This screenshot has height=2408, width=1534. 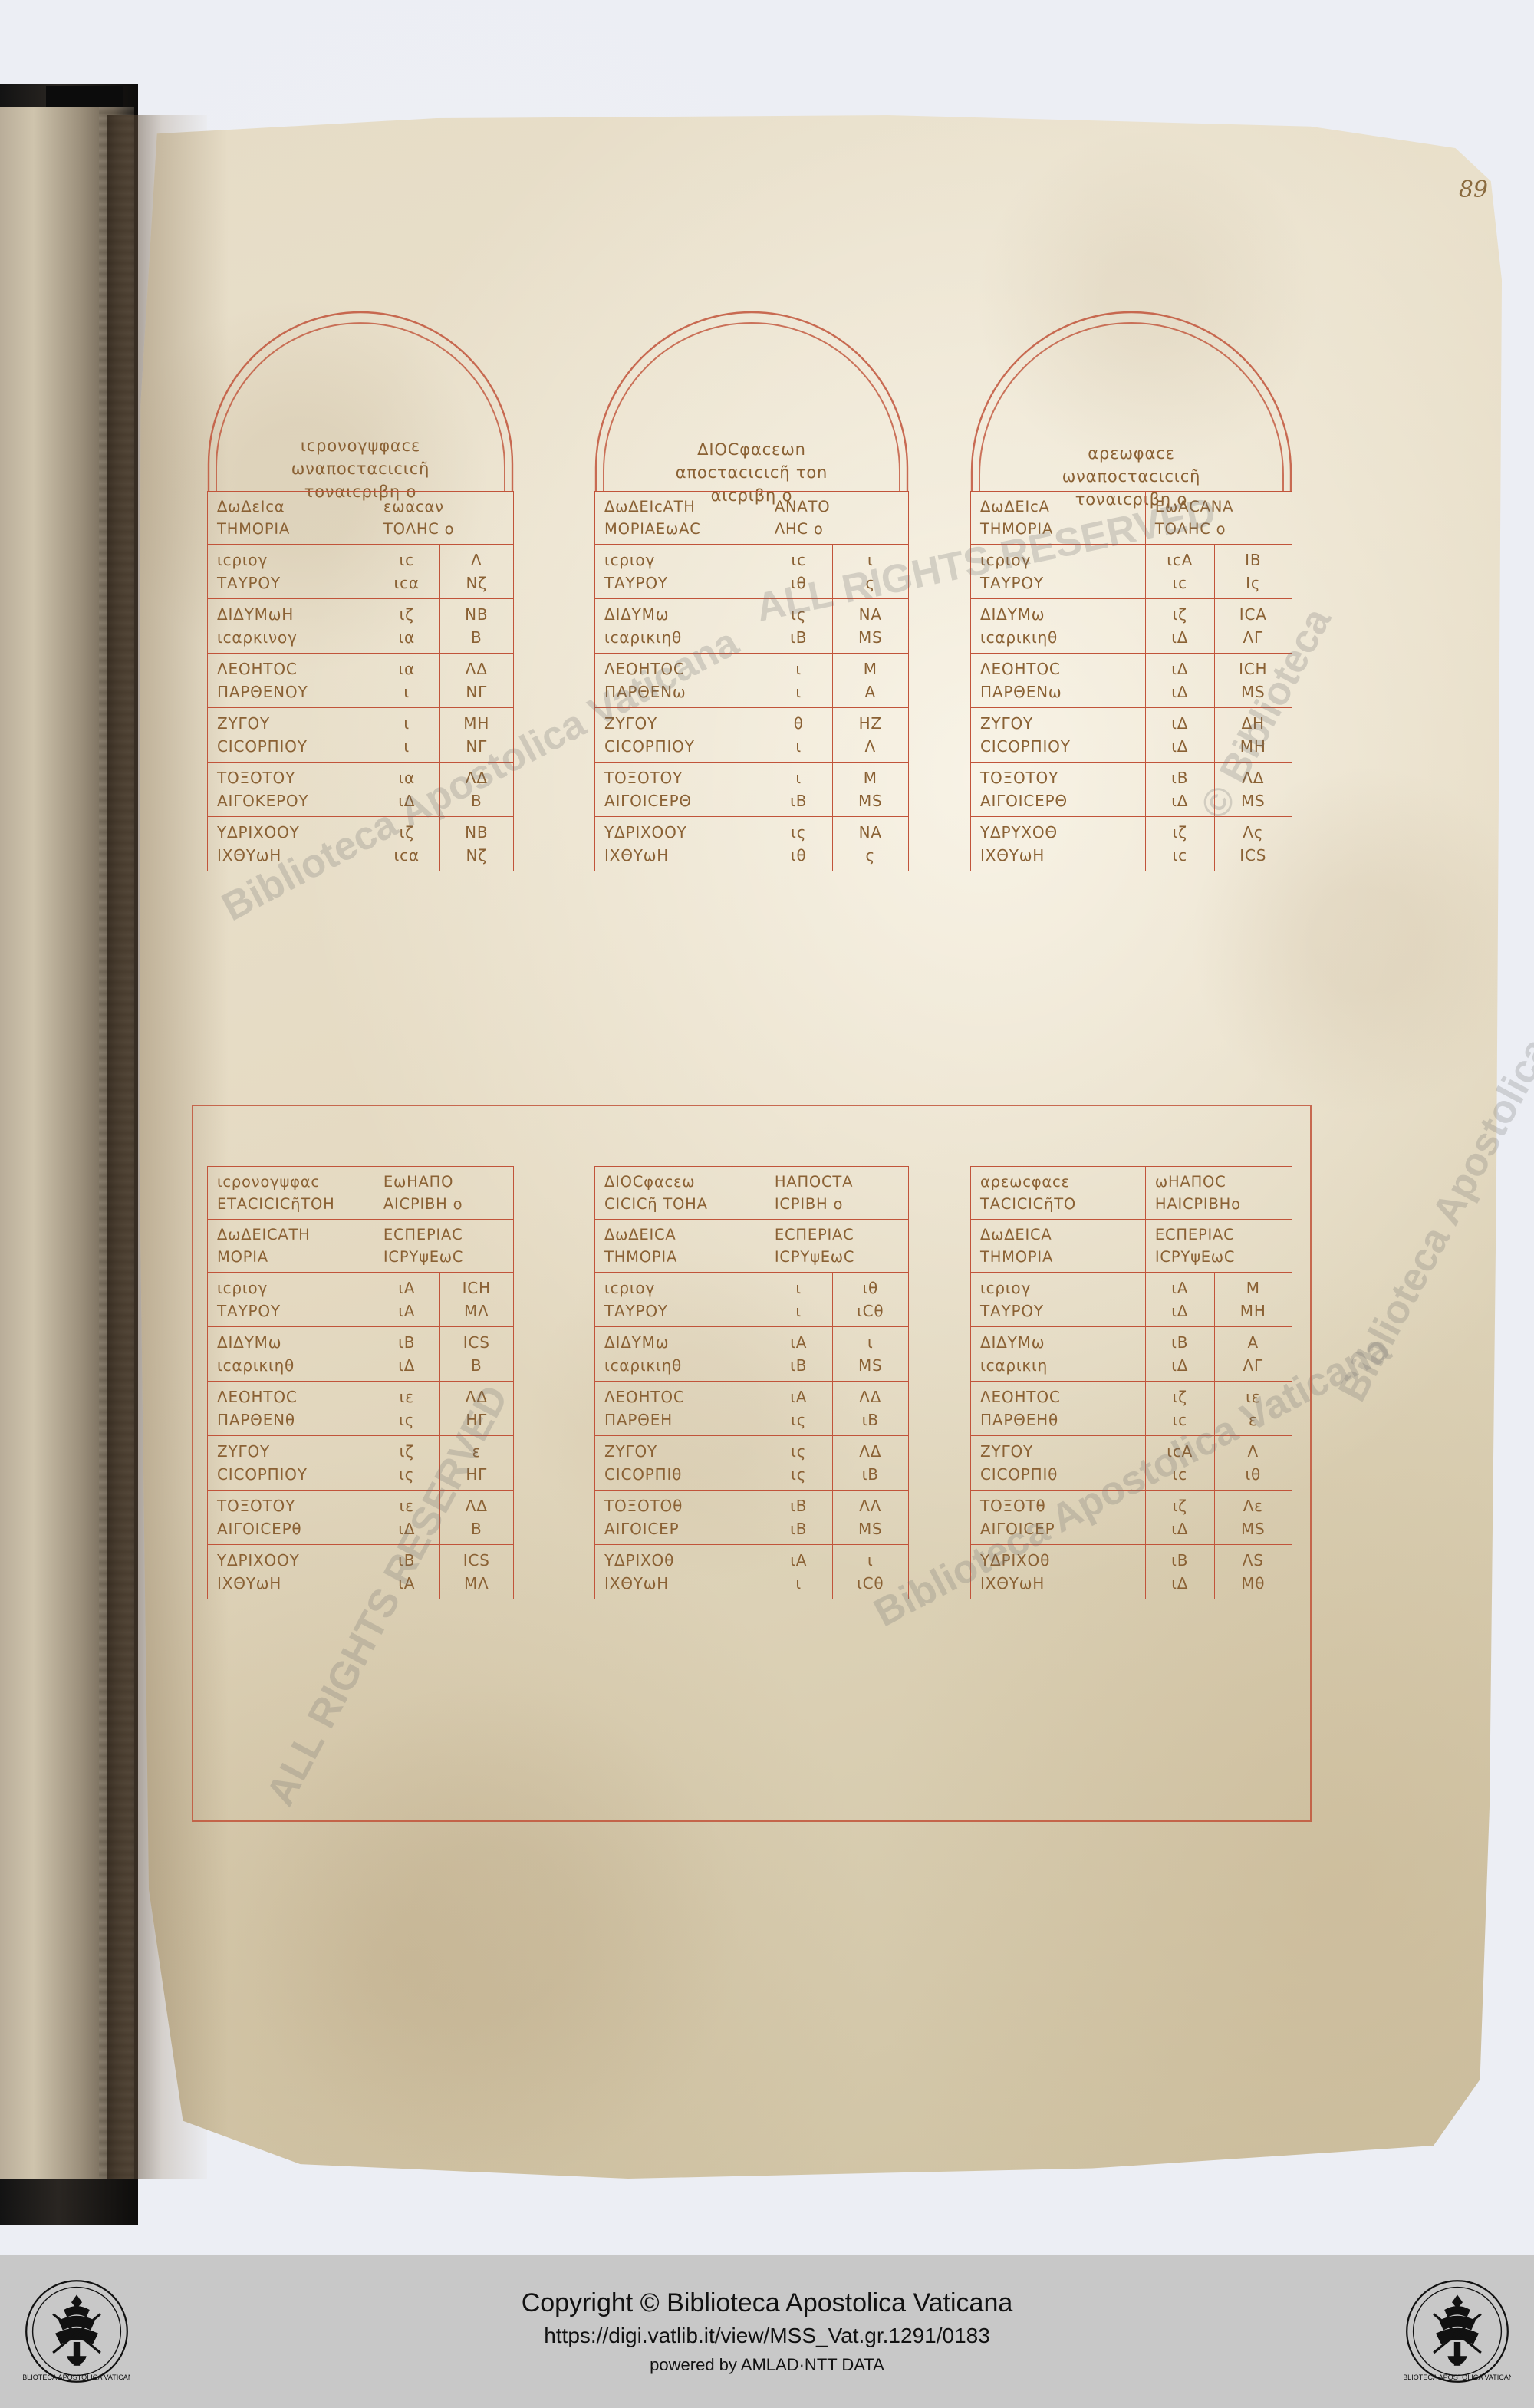 What do you see at coordinates (249, 1342) in the screenshot?
I see `zodiac-sign-label: ΔΙΔΥΜω` at bounding box center [249, 1342].